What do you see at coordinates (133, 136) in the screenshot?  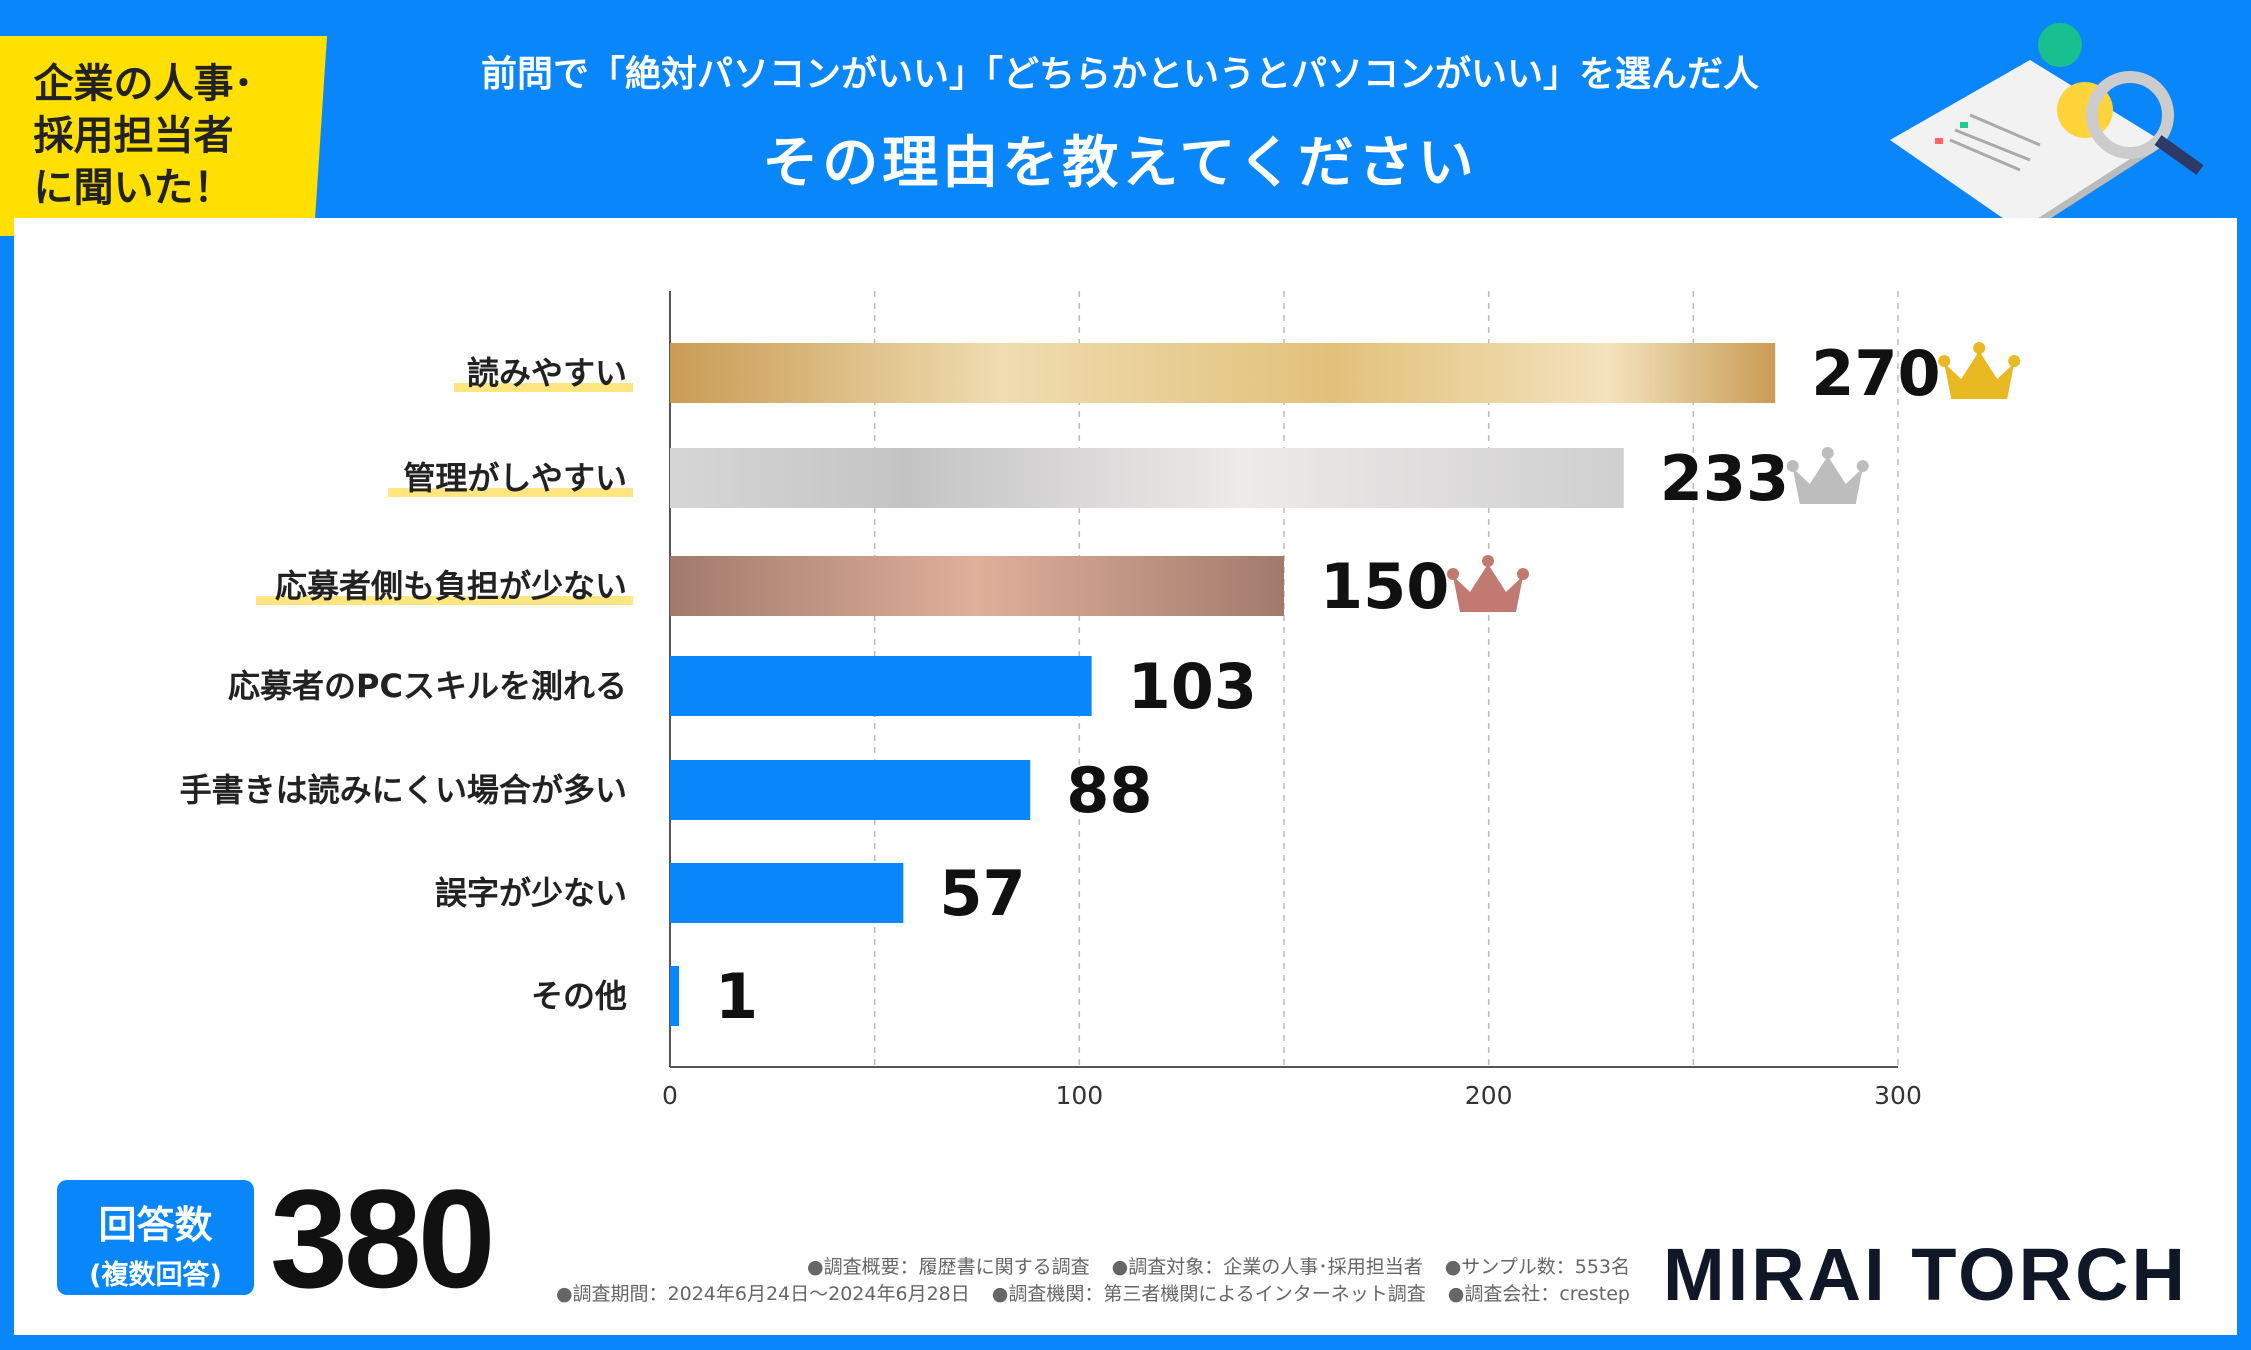 I see `tag-line: 採用担当者` at bounding box center [133, 136].